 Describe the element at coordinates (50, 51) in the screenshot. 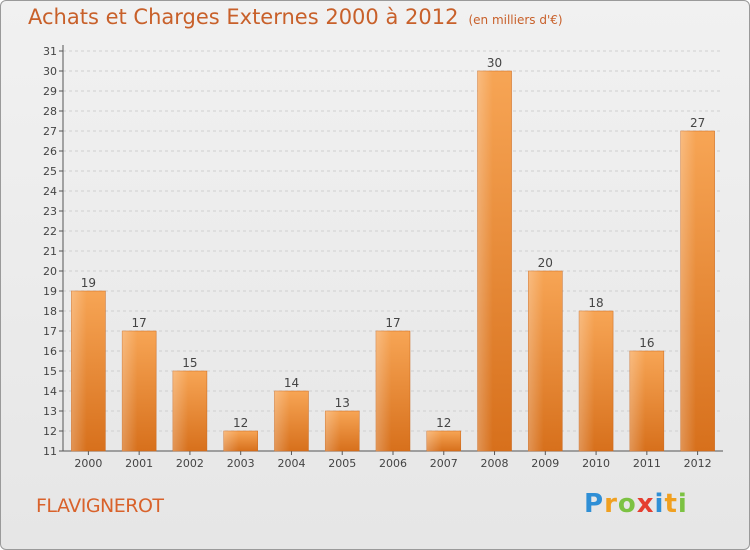

I see `y-tick-label: 31` at that location.